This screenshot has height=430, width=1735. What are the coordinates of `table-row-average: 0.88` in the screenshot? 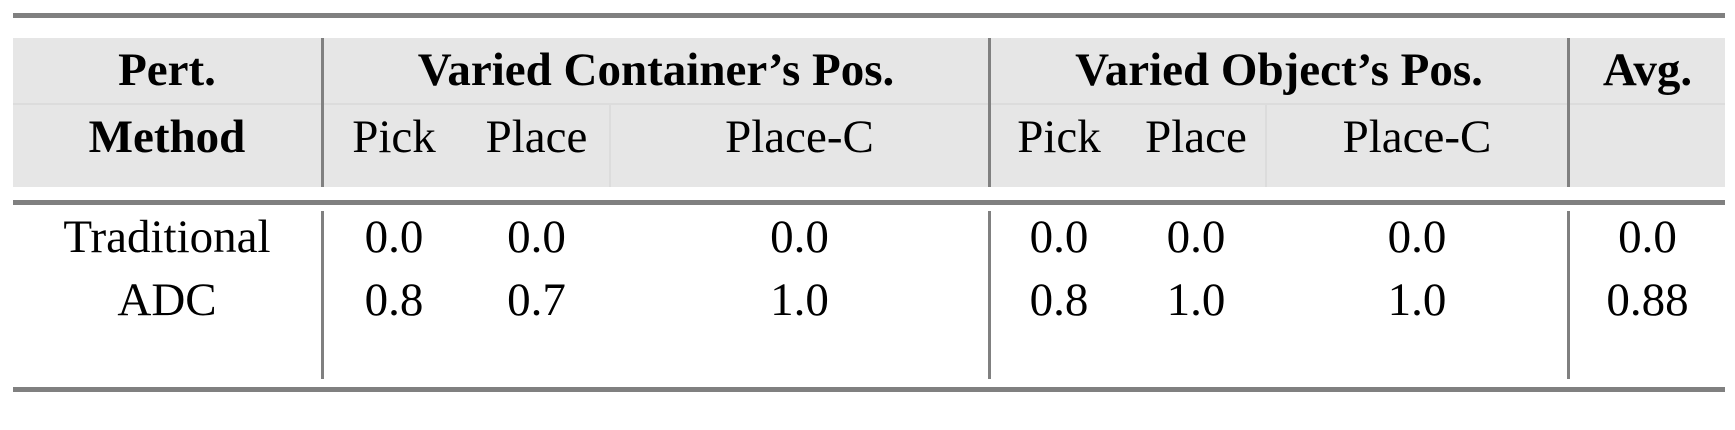 It's located at (1647, 300).